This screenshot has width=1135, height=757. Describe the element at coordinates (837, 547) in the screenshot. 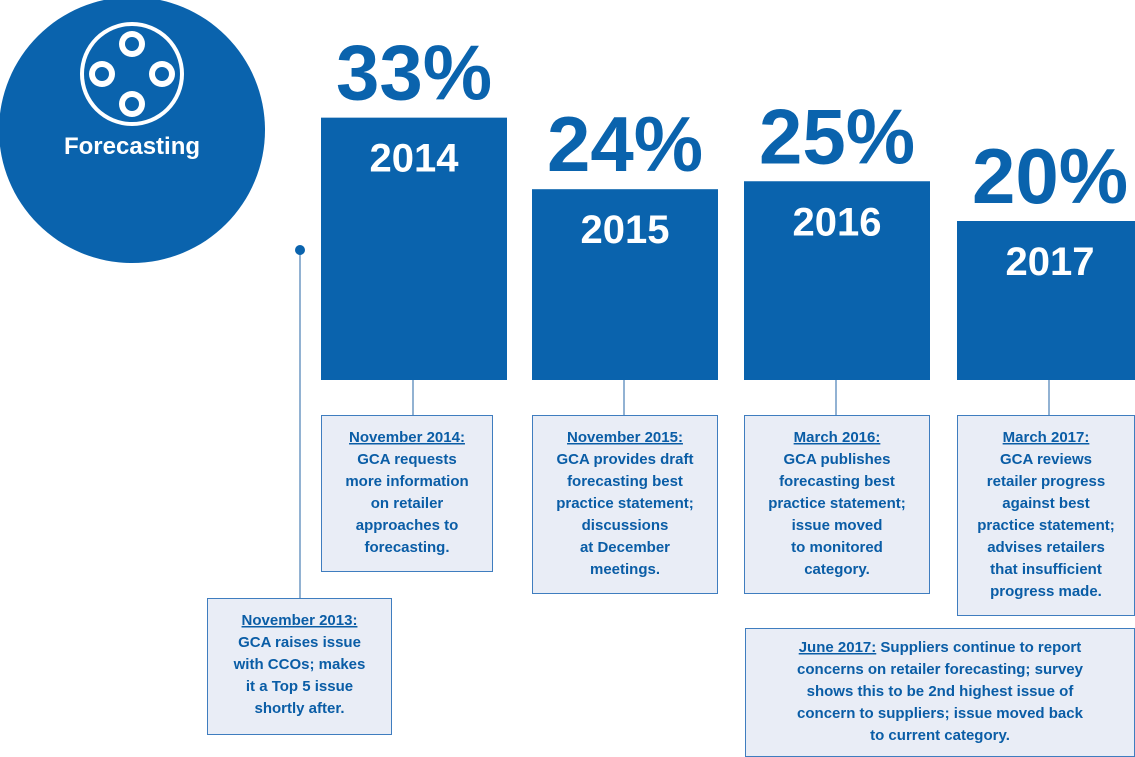

I see `note-line: to monitored` at that location.